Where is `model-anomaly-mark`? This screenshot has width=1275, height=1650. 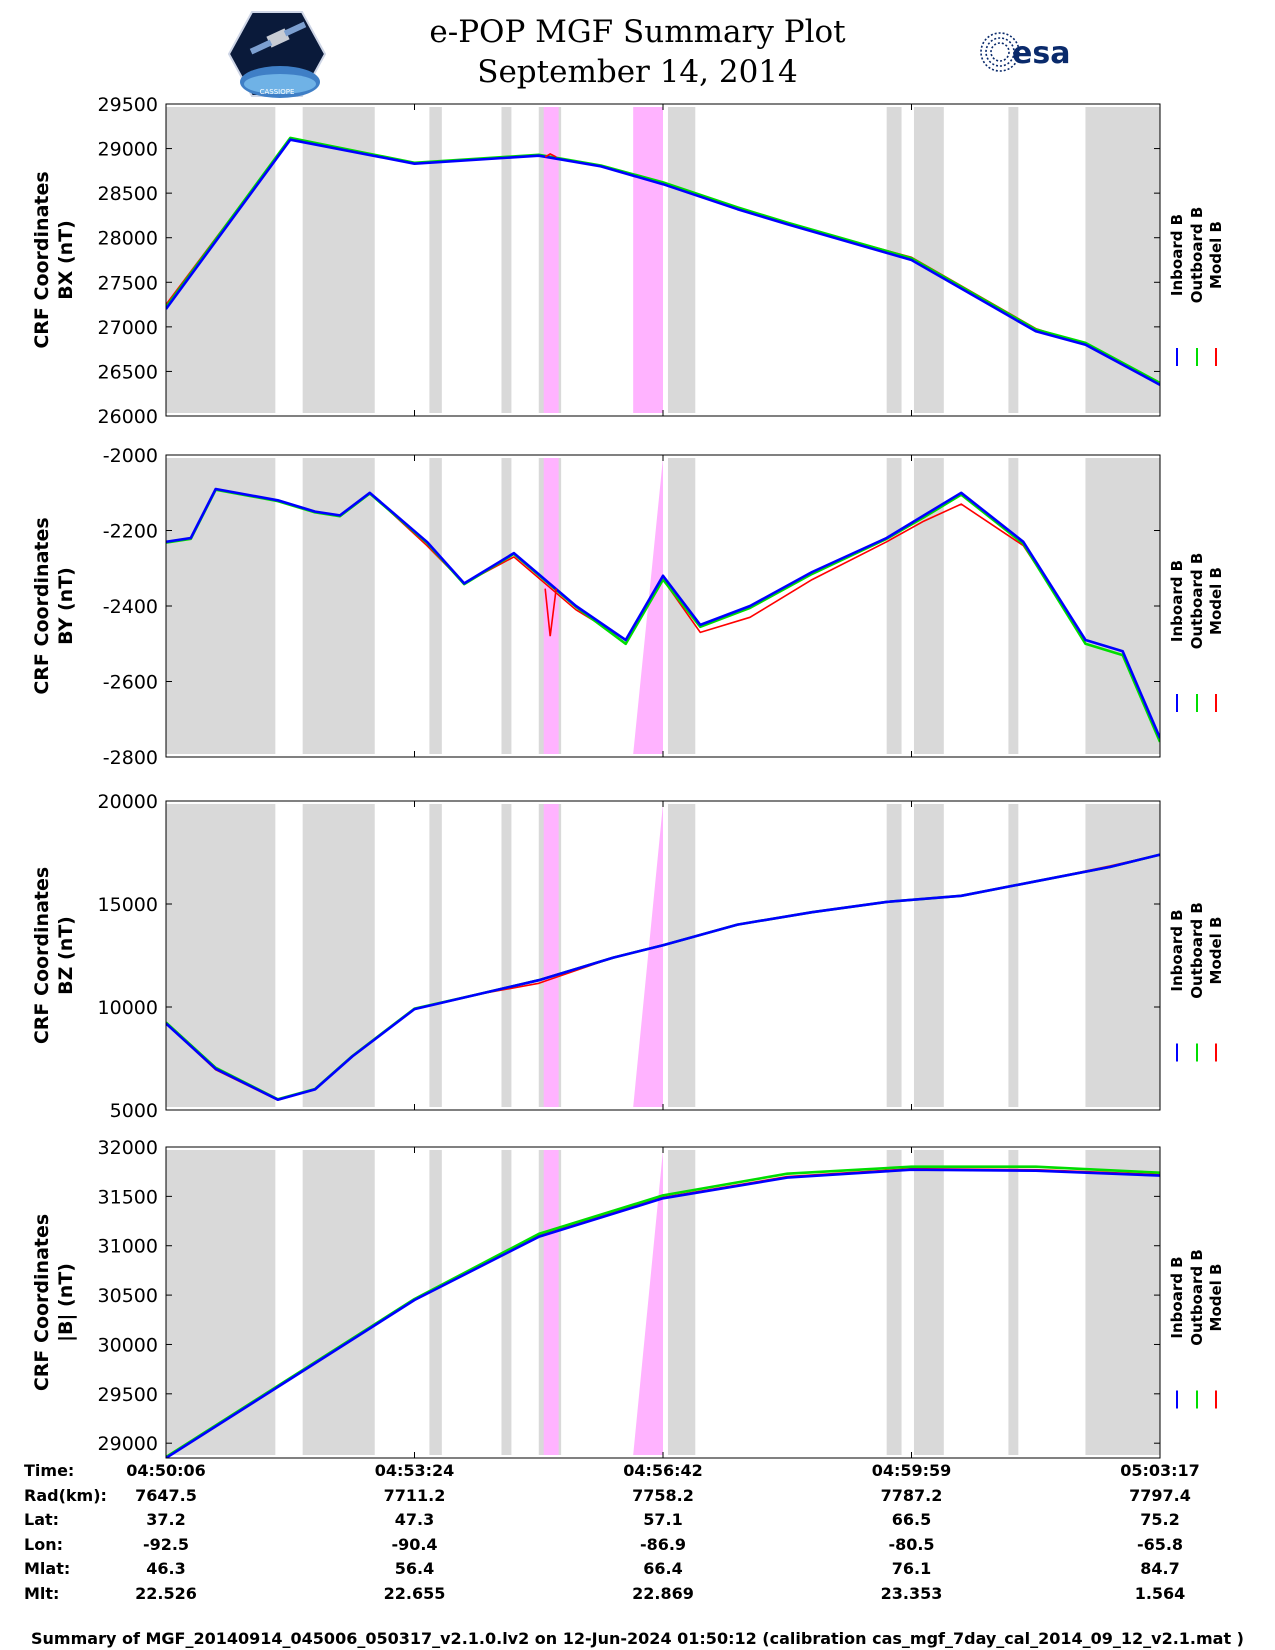 model-anomaly-mark is located at coordinates (550, 155).